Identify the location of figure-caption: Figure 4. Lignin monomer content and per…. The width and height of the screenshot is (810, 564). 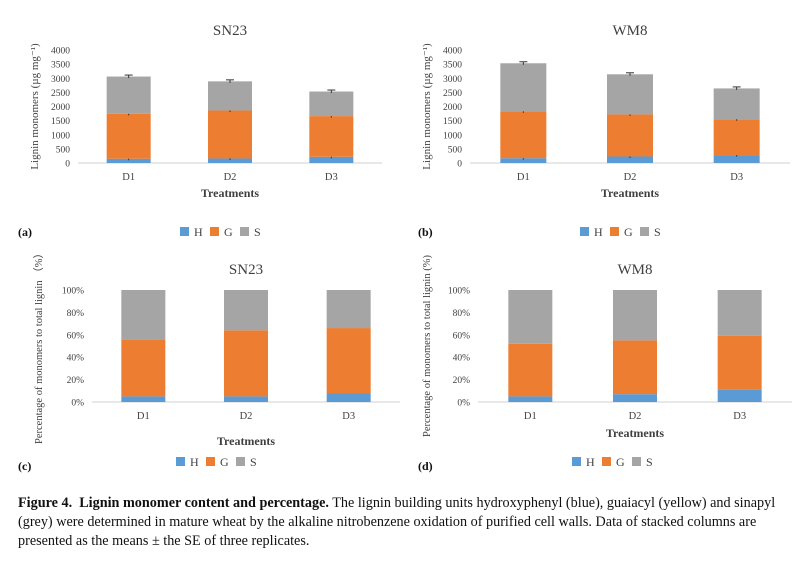
(408, 522).